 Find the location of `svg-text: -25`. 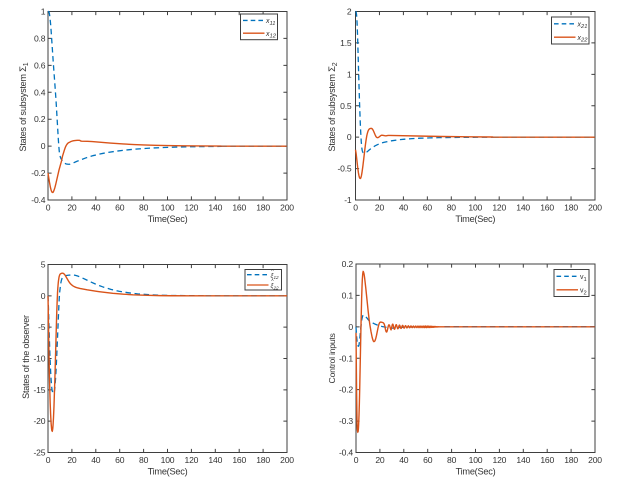

svg-text: -25 is located at coordinates (39, 453).